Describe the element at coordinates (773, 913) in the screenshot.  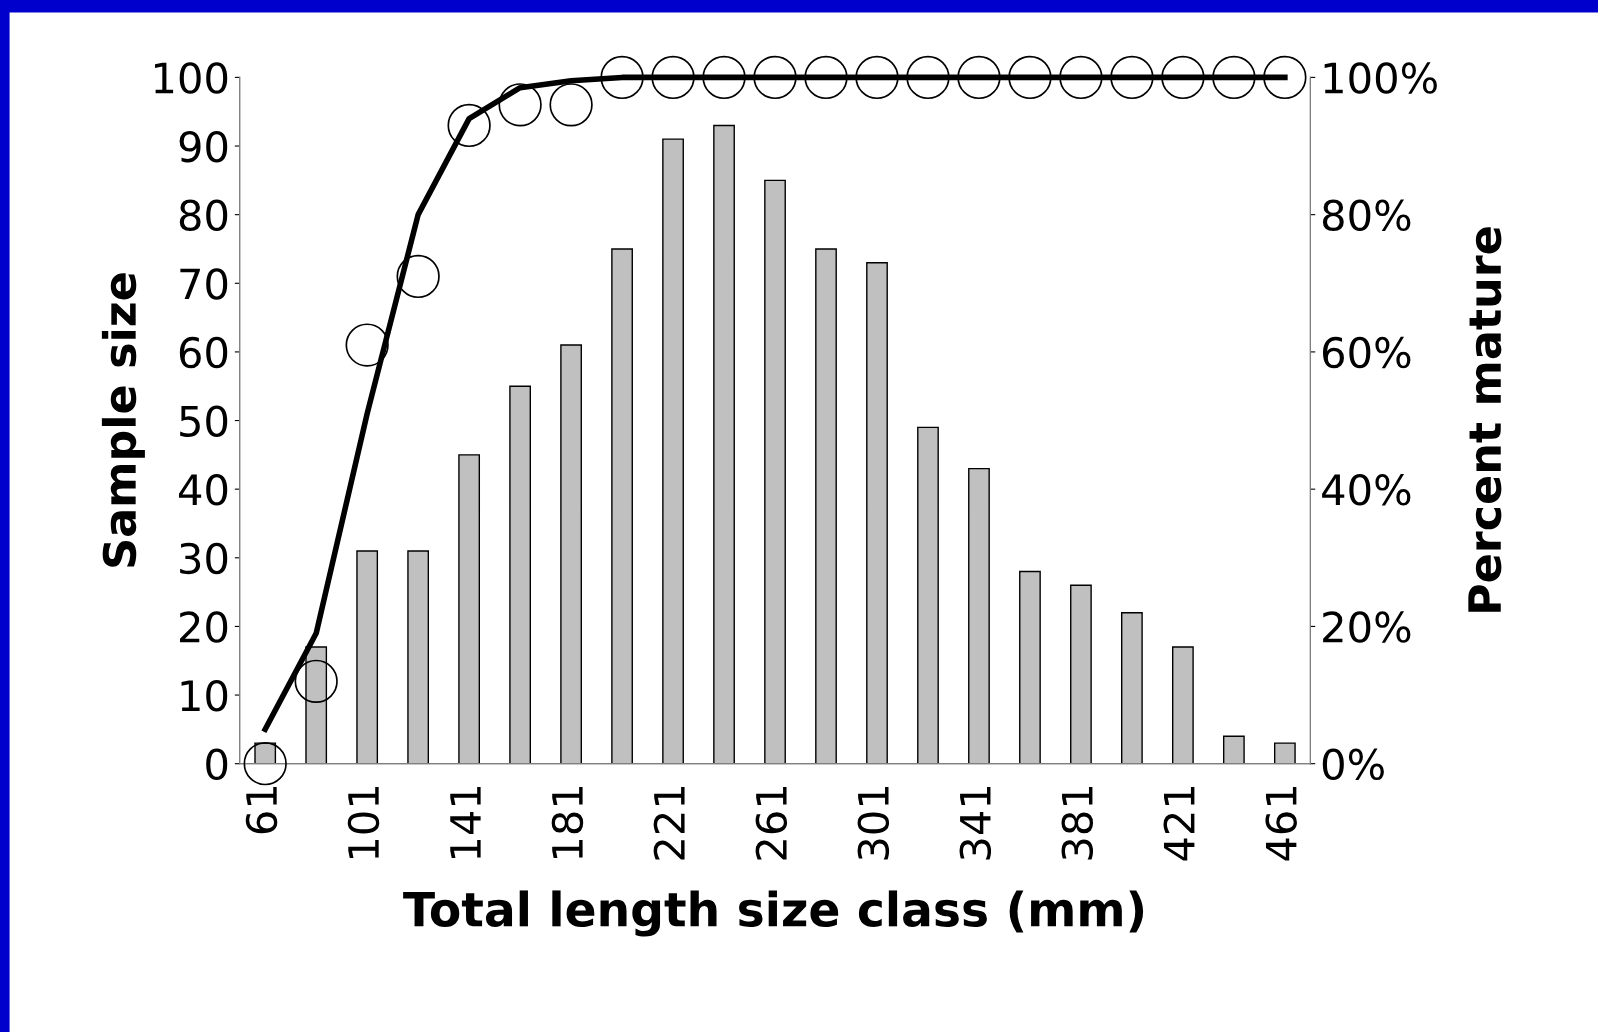
I see `x-axis-title: Total length size class (mm)` at that location.